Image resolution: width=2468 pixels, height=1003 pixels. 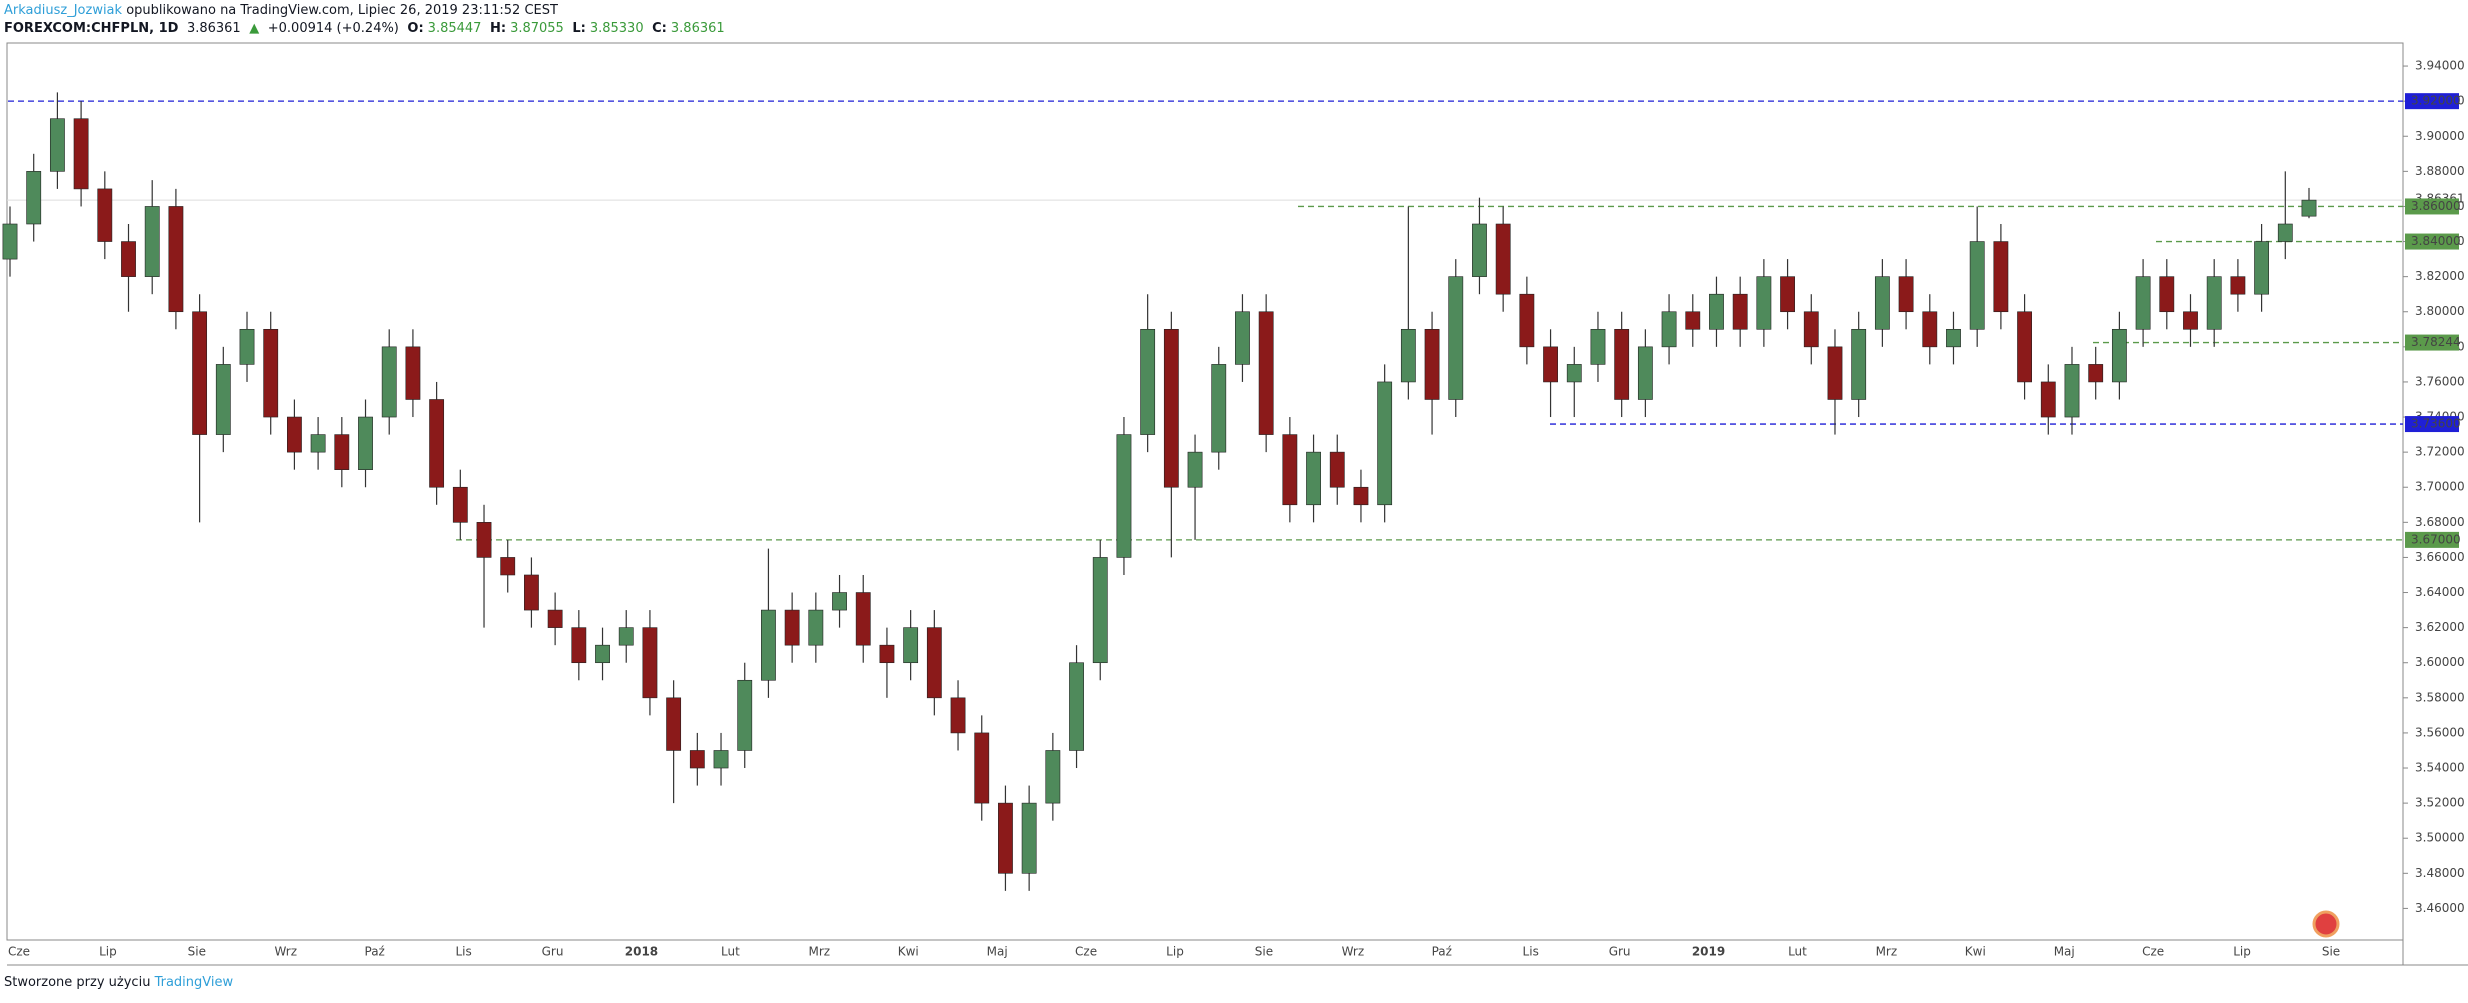 I want to click on y-tick-label: 3.54000, so click(x=2440, y=768).